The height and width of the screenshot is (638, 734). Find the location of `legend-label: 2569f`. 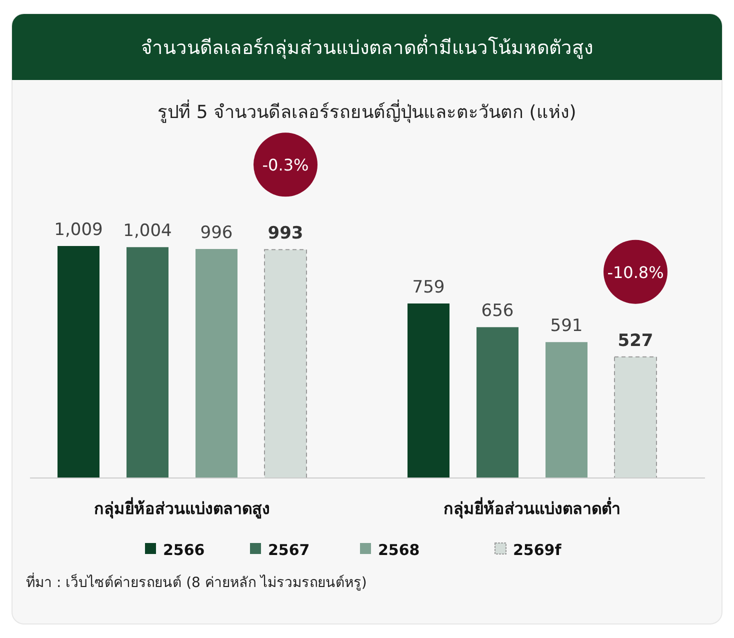

legend-label: 2569f is located at coordinates (537, 550).